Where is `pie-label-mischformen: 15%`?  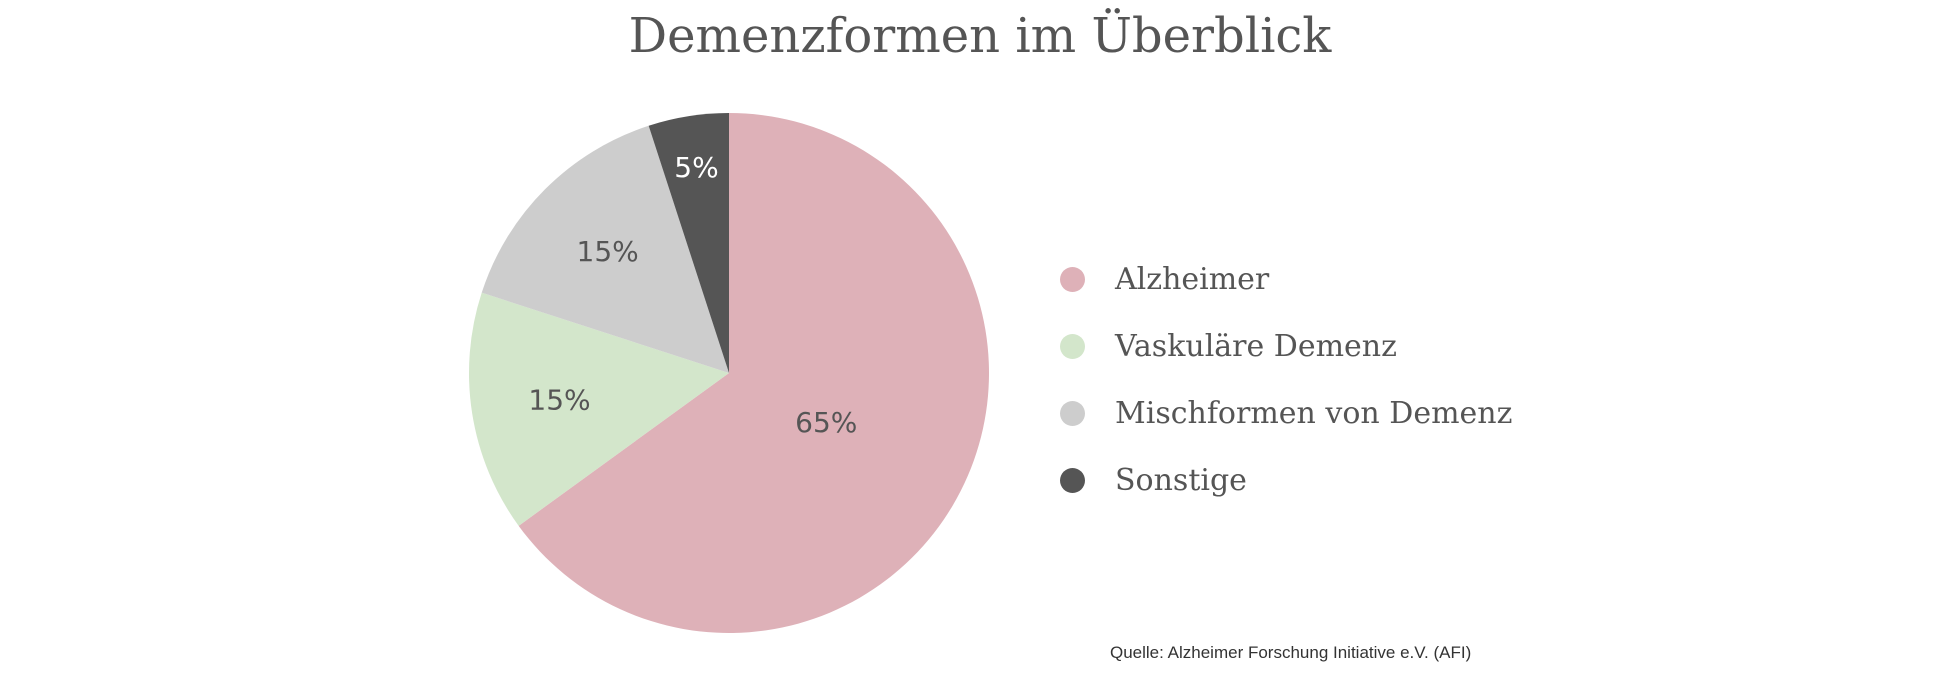
pie-label-mischformen: 15% is located at coordinates (608, 251).